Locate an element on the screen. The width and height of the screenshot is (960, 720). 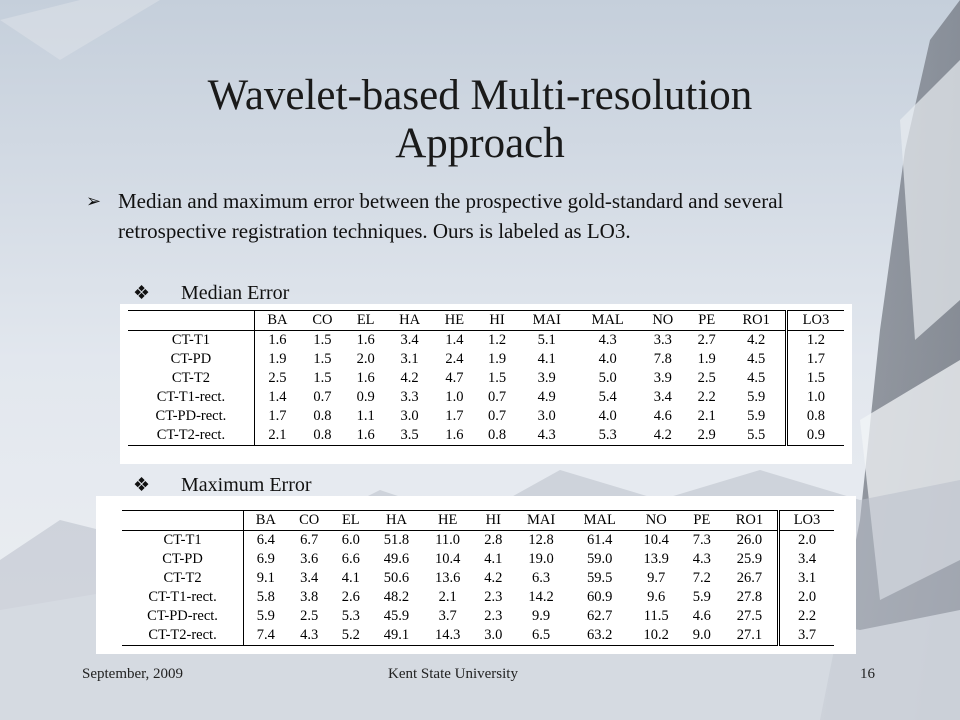
column-header: MAI is located at coordinates (546, 320).